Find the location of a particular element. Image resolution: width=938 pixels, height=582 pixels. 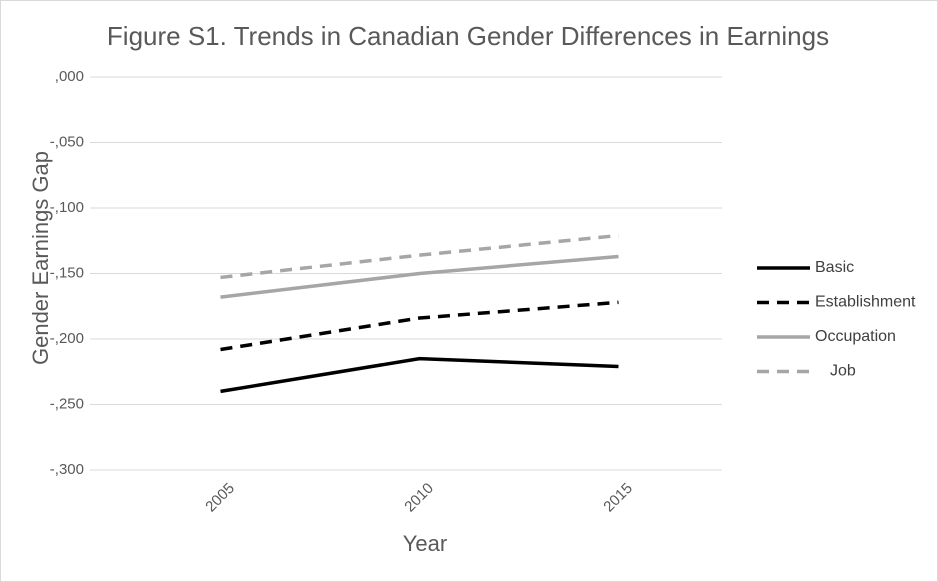

y-tick-label: -,300 is located at coordinates (67, 469).